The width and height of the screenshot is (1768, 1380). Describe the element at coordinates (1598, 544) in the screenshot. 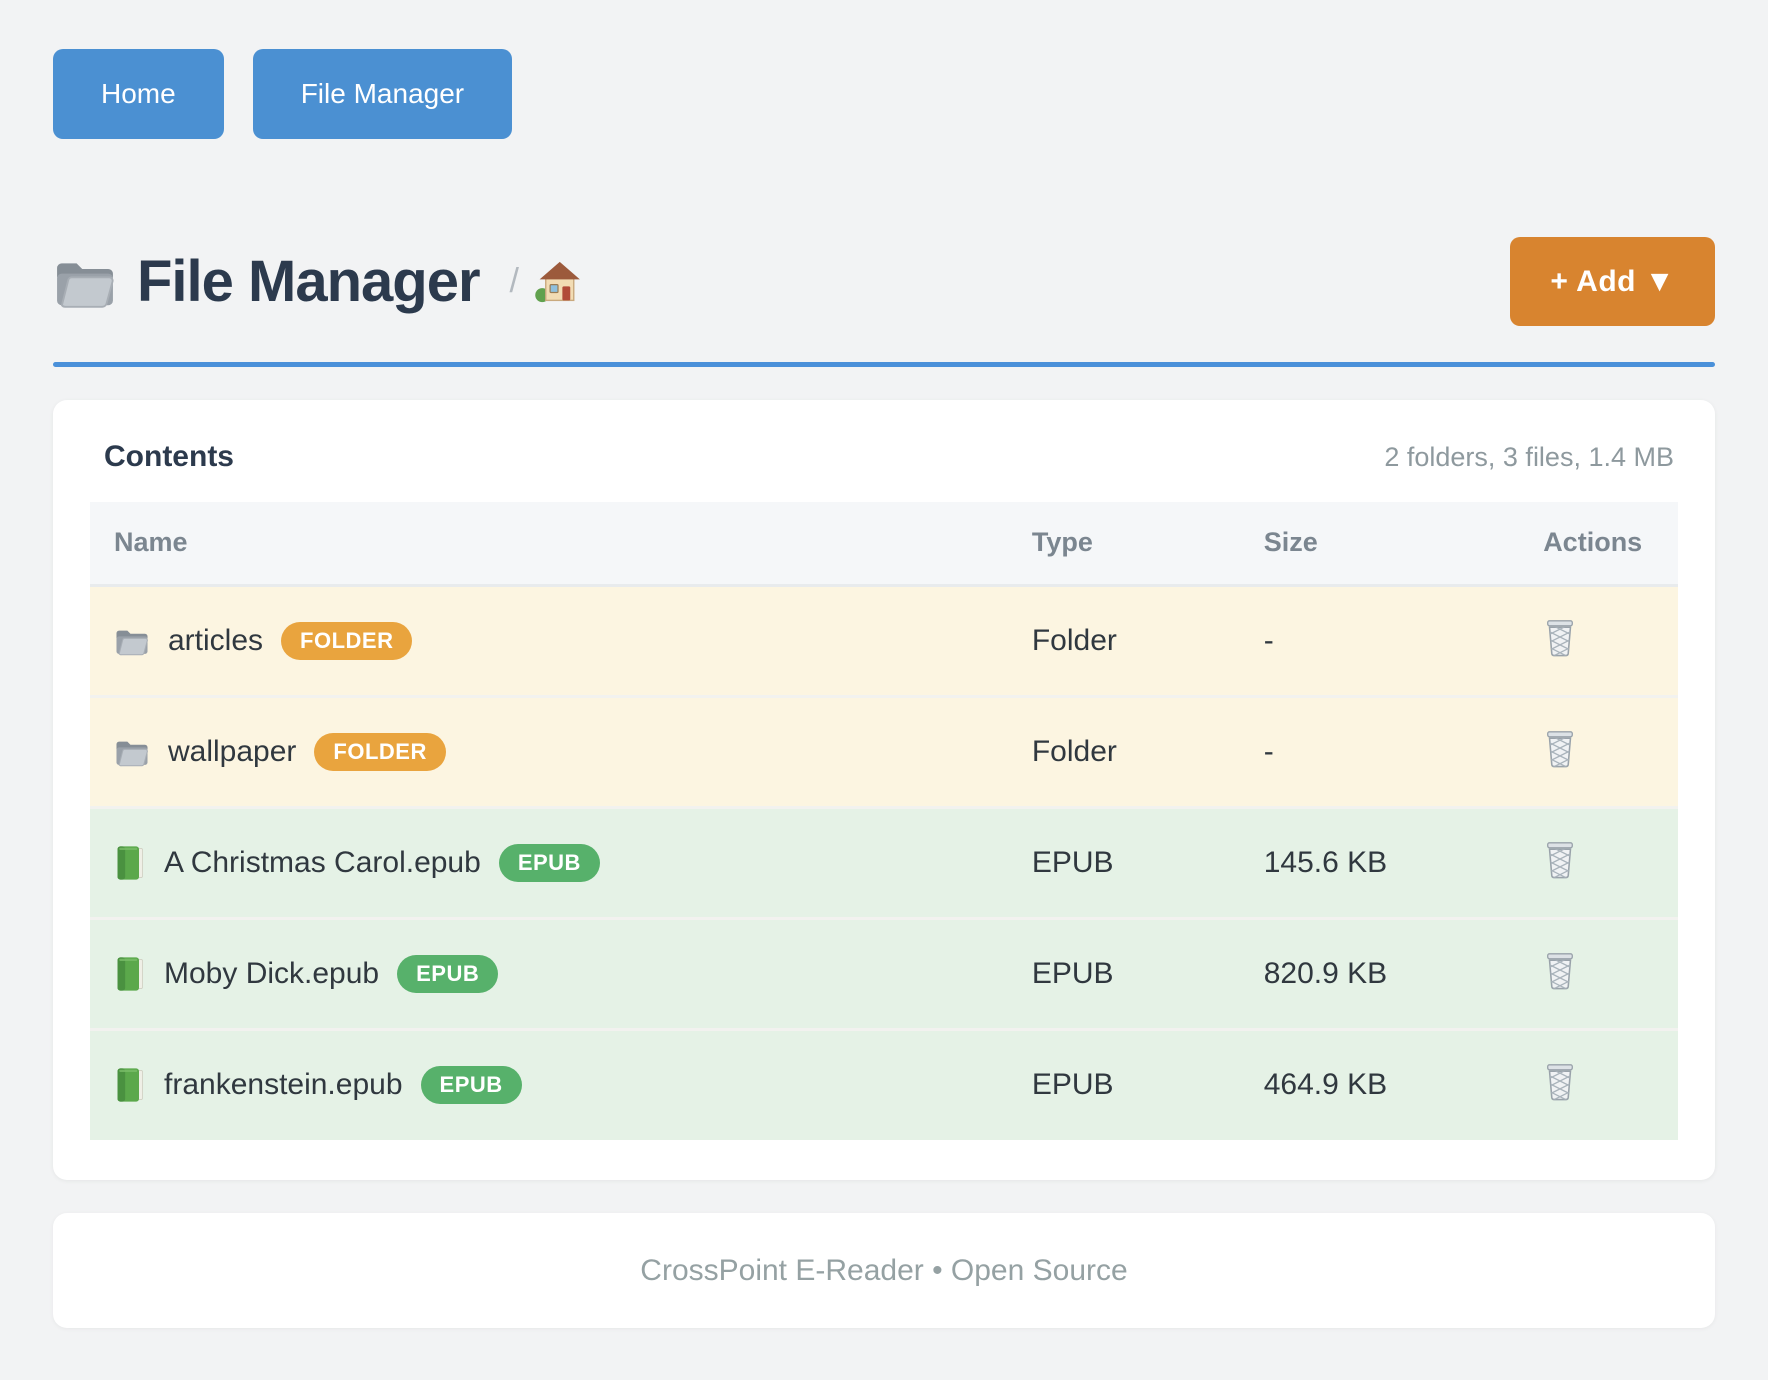

I see `column-header-actions: Actions` at that location.